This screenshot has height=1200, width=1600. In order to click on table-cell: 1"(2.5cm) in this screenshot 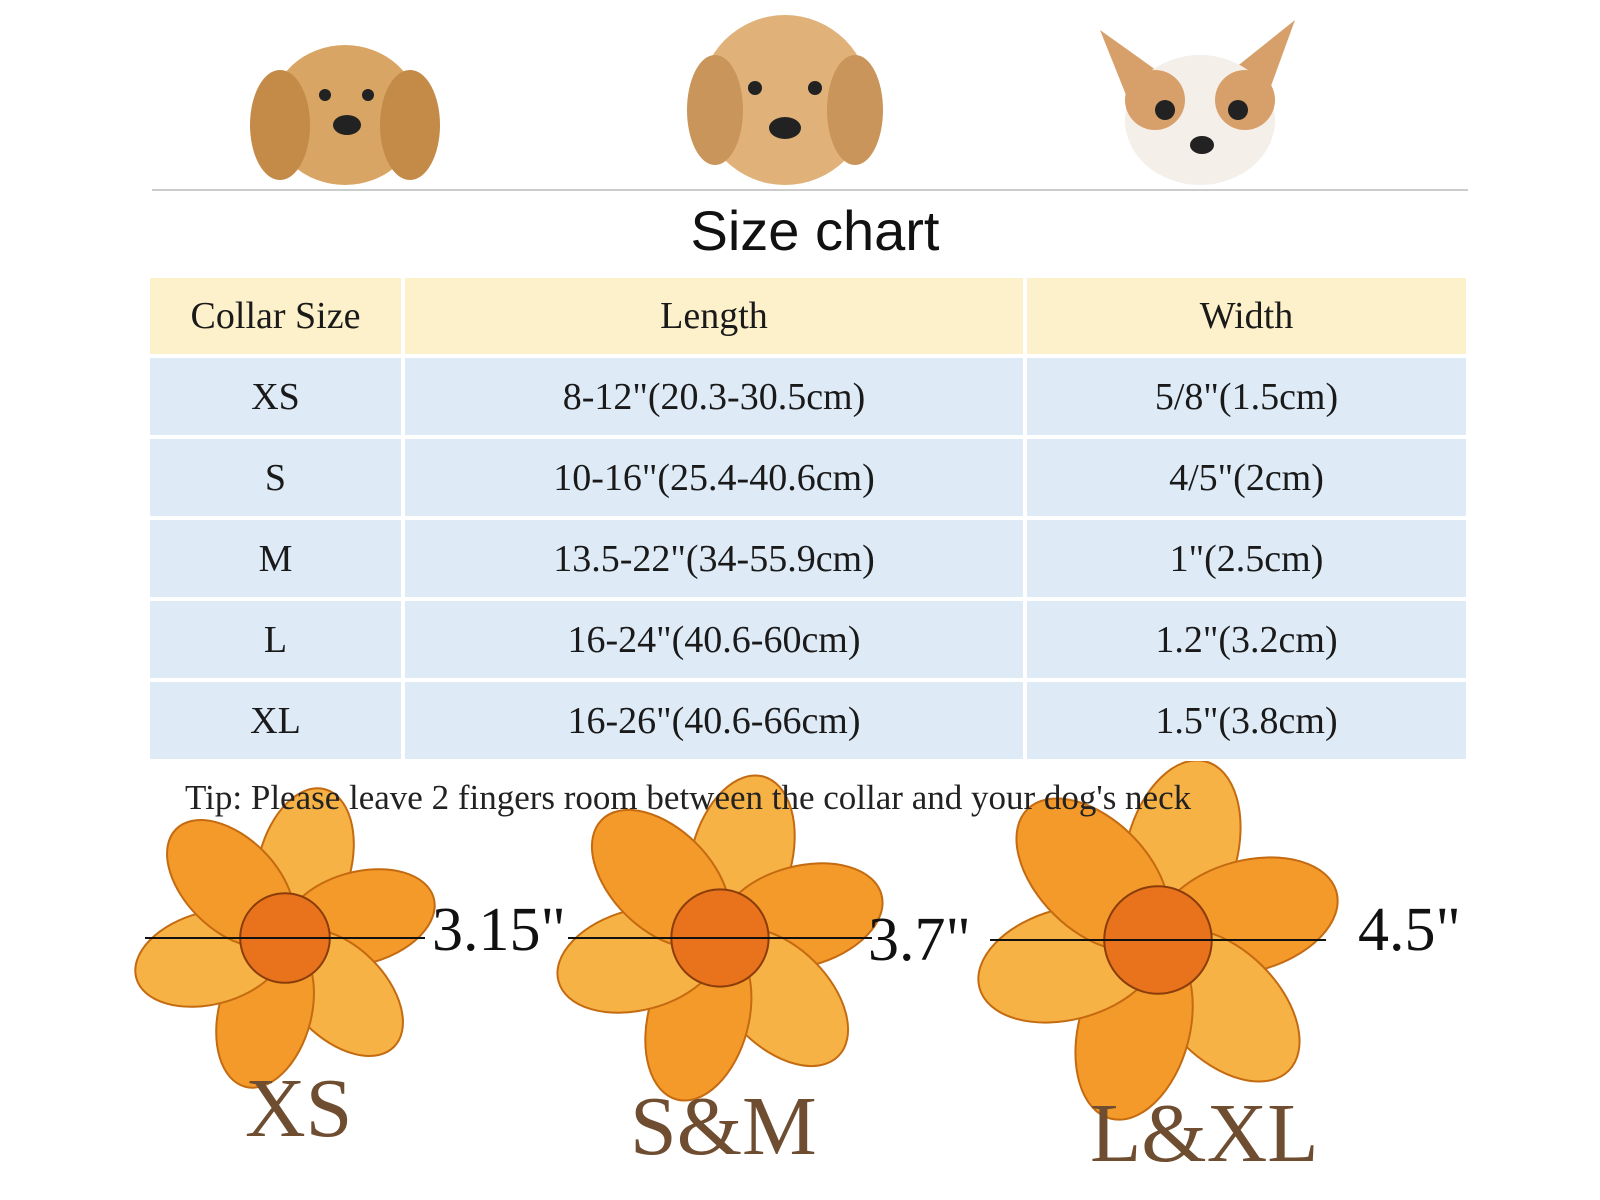, I will do `click(1246, 558)`.